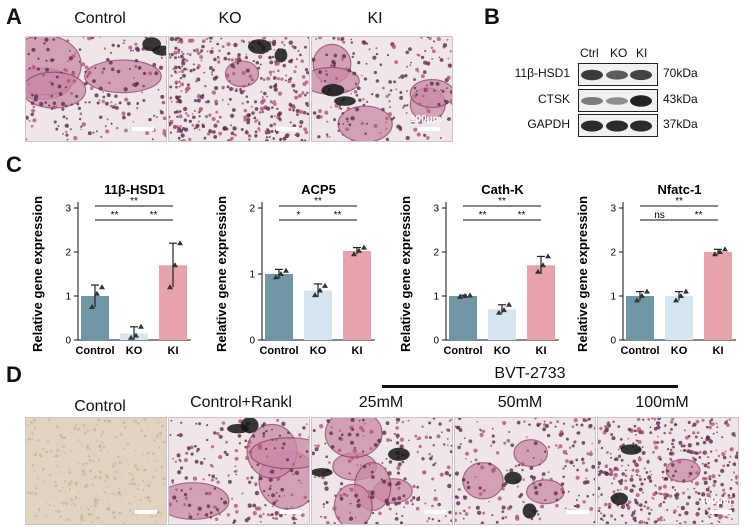 The width and height of the screenshot is (746, 527). What do you see at coordinates (14, 164) in the screenshot?
I see `panel-letter-c: C` at bounding box center [14, 164].